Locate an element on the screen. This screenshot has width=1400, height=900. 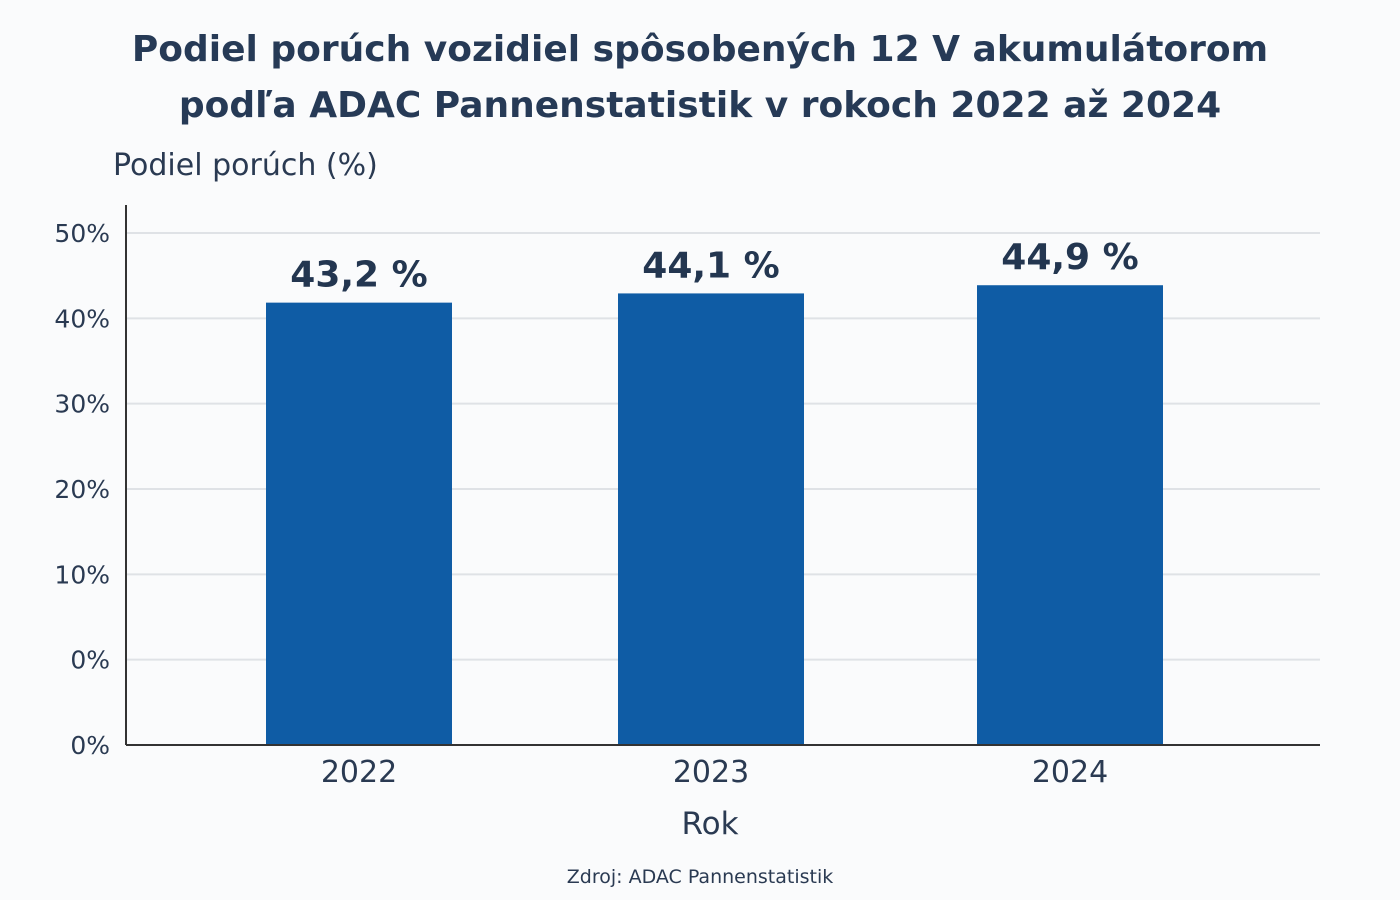
y-tick-label: 20% is located at coordinates (82, 489).